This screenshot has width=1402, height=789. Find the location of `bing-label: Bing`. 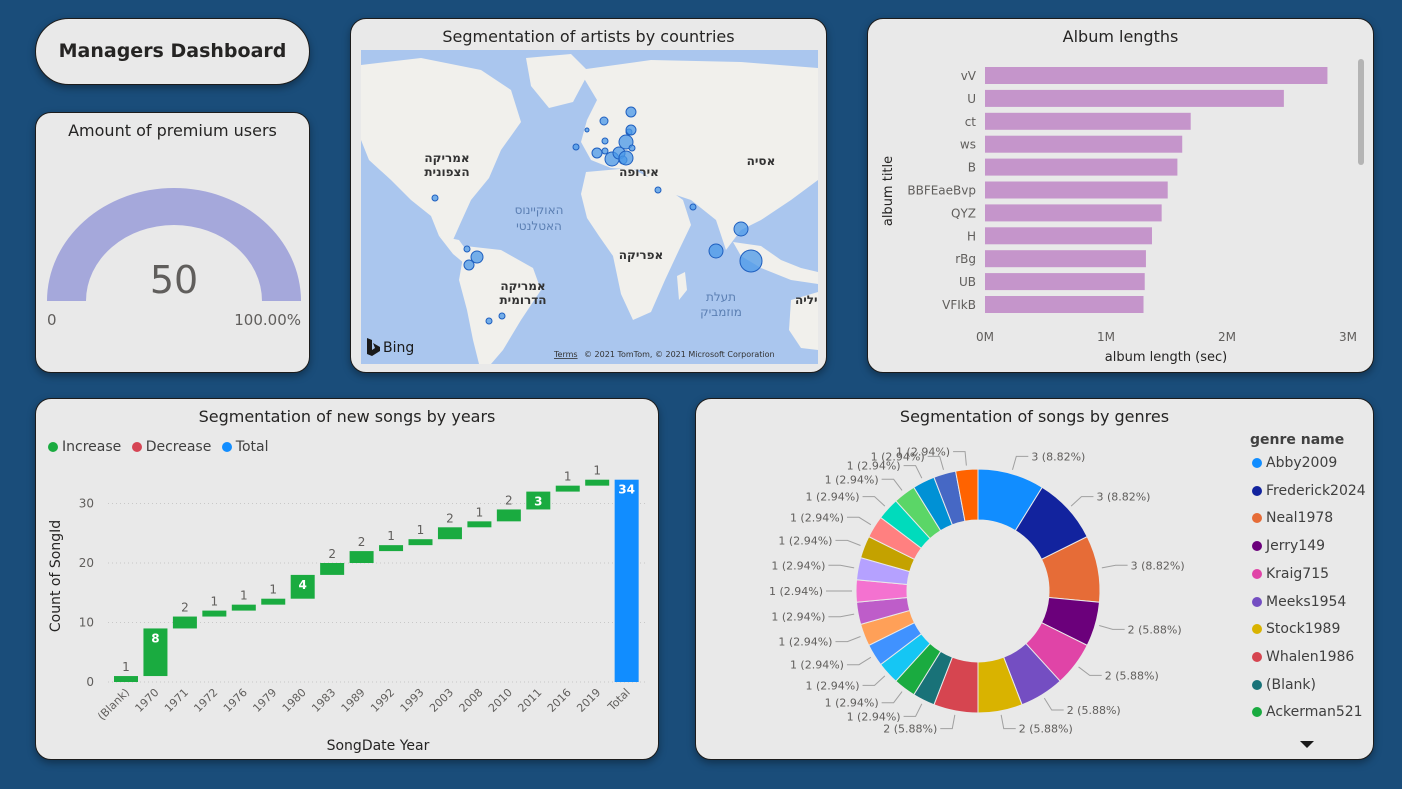

bing-label: Bing is located at coordinates (398, 348).